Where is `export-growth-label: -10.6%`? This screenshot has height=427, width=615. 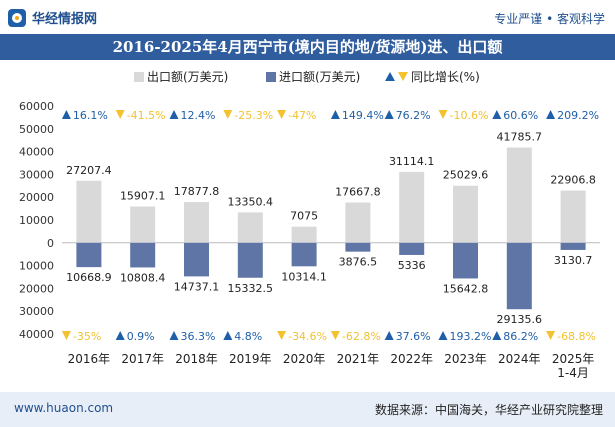 export-growth-label: -10.6% is located at coordinates (469, 115).